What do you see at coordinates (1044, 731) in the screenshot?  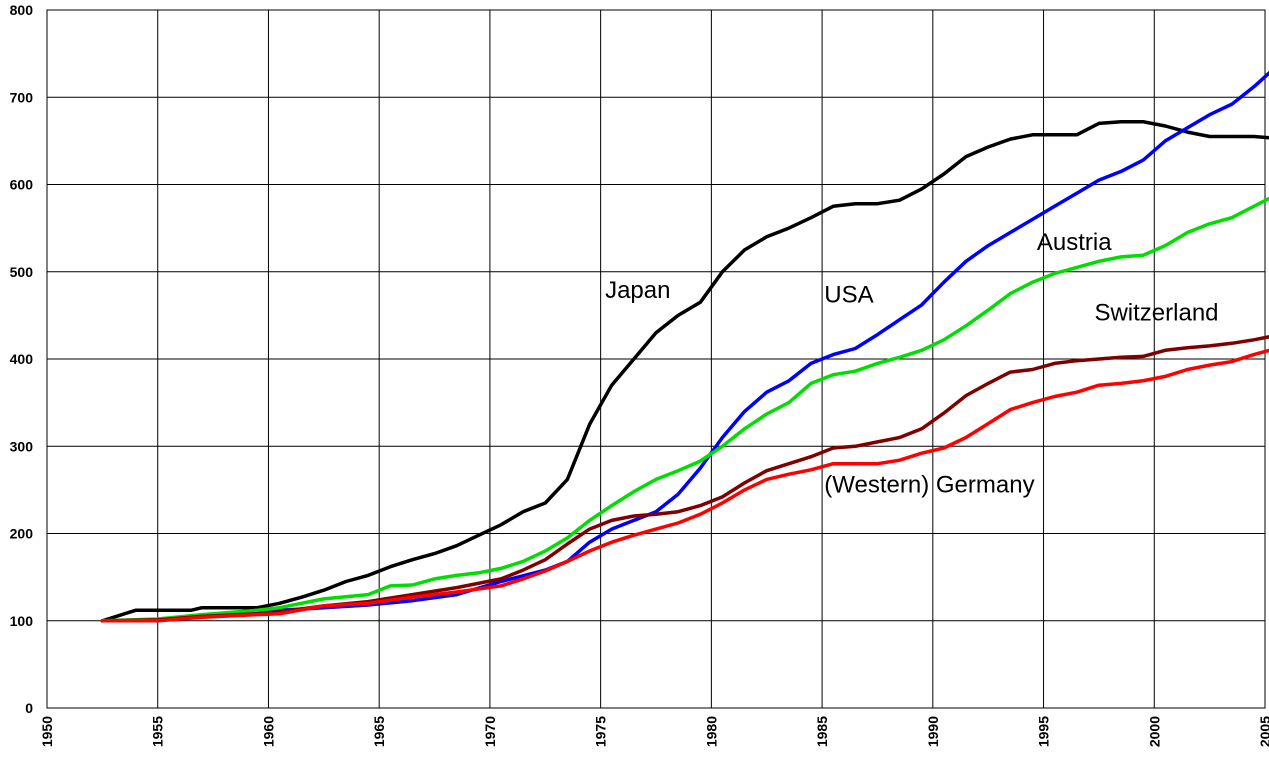 I see `x-tick-label: 1995` at bounding box center [1044, 731].